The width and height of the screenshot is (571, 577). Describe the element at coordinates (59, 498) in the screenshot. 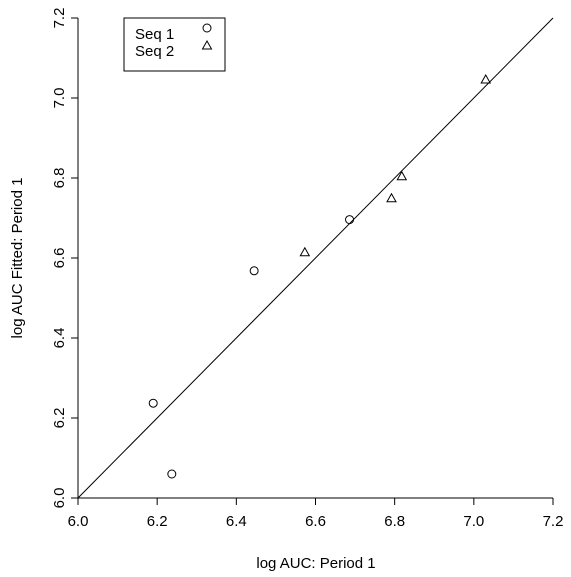

I see `y-tick-label: 6.0` at that location.